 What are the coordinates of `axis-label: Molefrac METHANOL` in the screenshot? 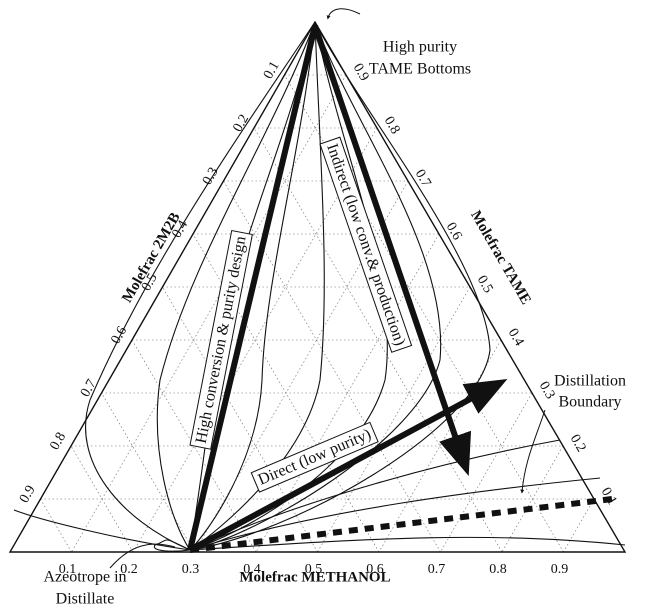 It's located at (314, 577).